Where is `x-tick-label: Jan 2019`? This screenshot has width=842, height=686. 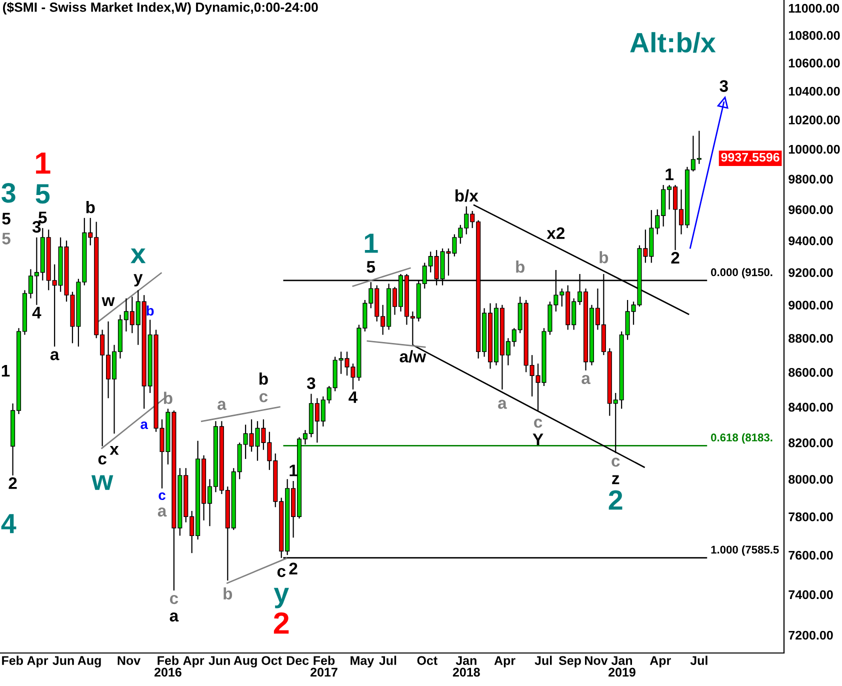
x-tick-label: Jan 2019 is located at coordinates (622, 666).